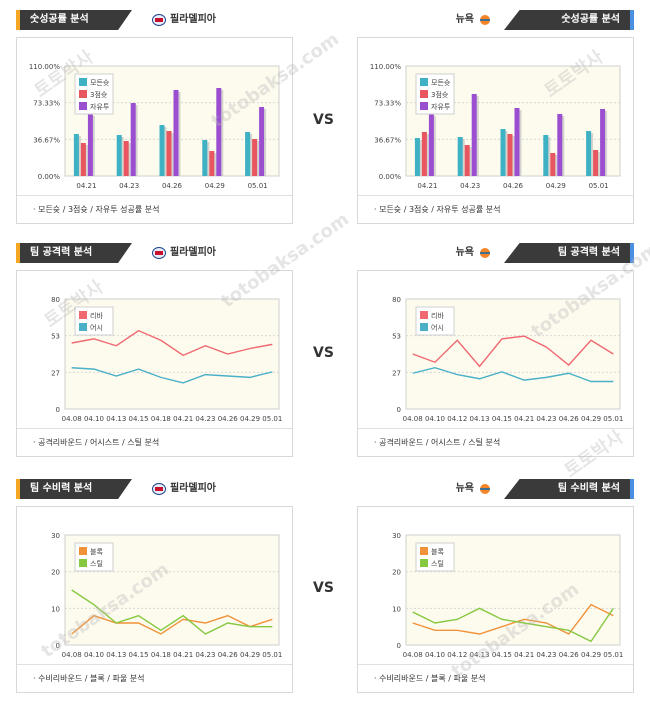  I want to click on panel-header: 팀 공격력 분석 필라델피아, so click(154, 253).